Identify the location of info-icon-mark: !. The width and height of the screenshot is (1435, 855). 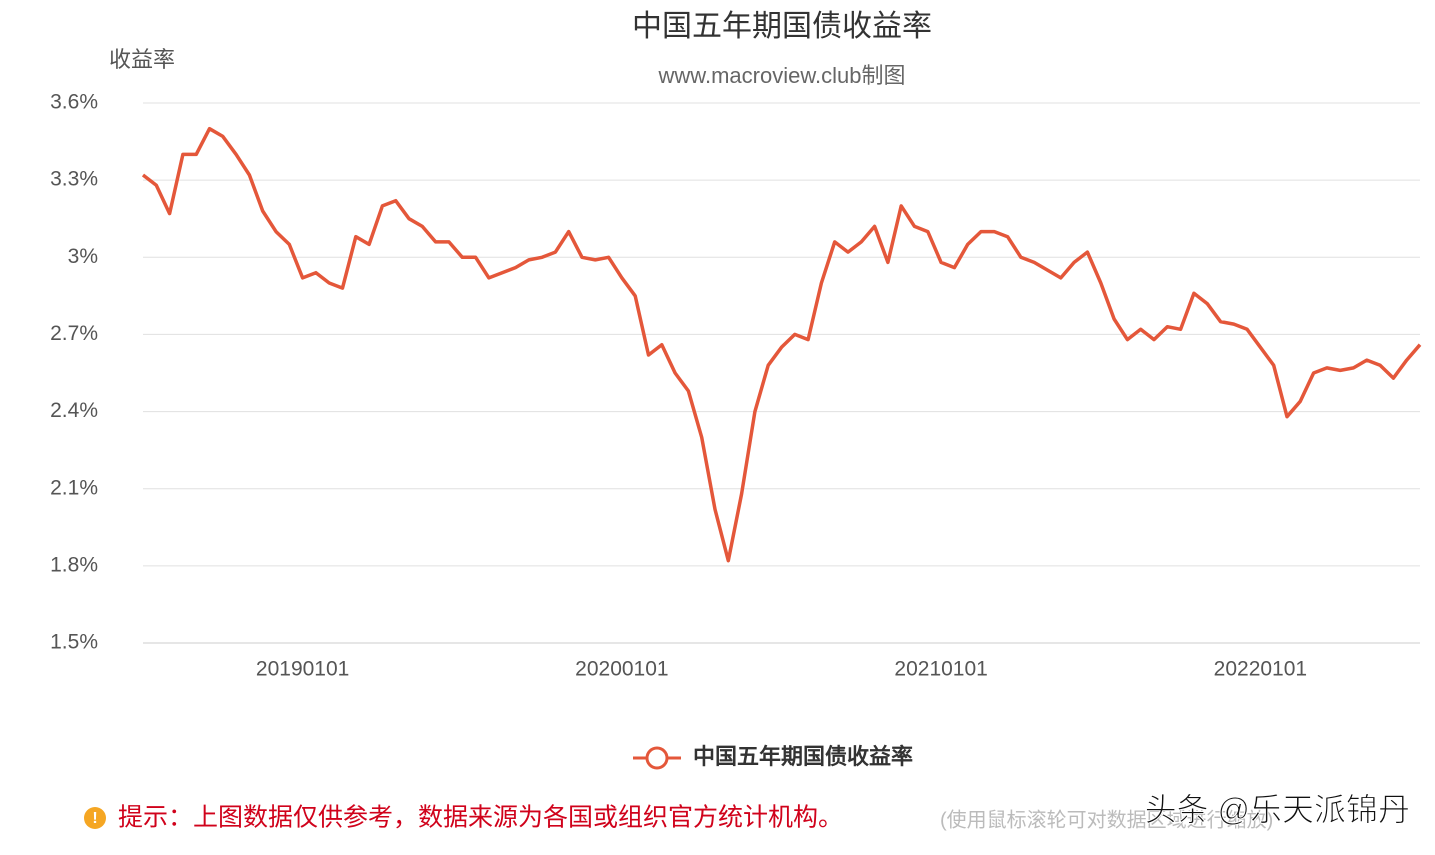
(94, 818).